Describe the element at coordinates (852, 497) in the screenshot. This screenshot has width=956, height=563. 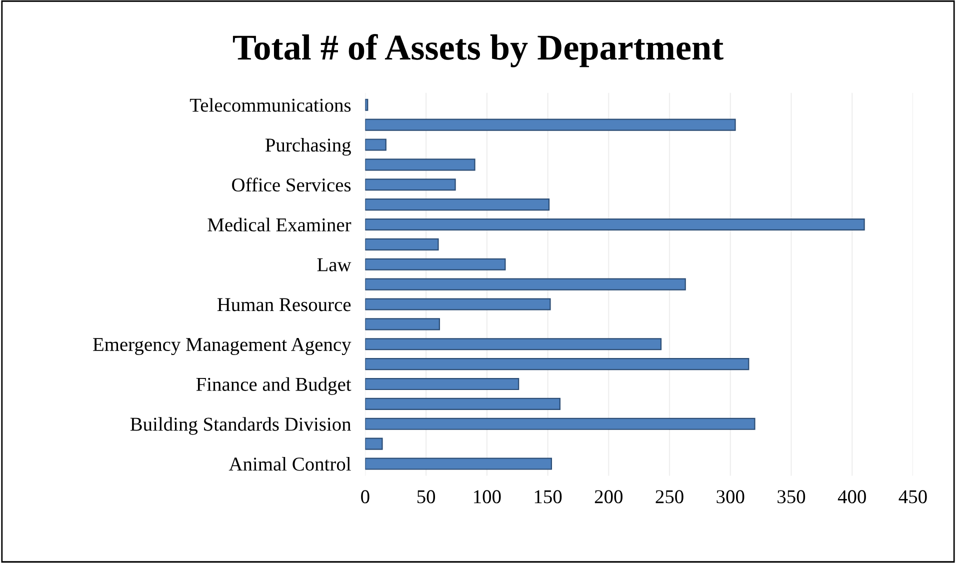
I see `x-tick-label: 400` at that location.